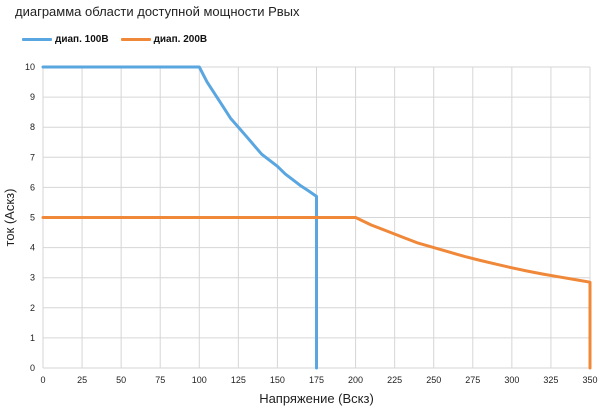  What do you see at coordinates (82, 380) in the screenshot?
I see `x-tick-label-1: 25` at bounding box center [82, 380].